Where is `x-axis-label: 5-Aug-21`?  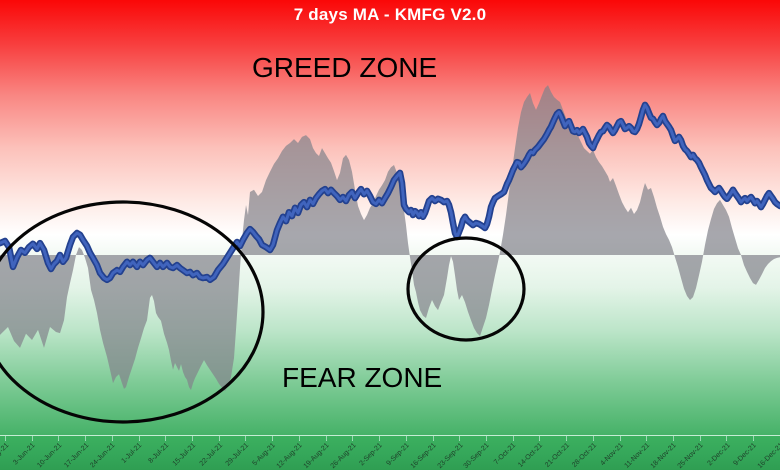
x-axis-label: 5-Aug-21 is located at coordinates (264, 455).